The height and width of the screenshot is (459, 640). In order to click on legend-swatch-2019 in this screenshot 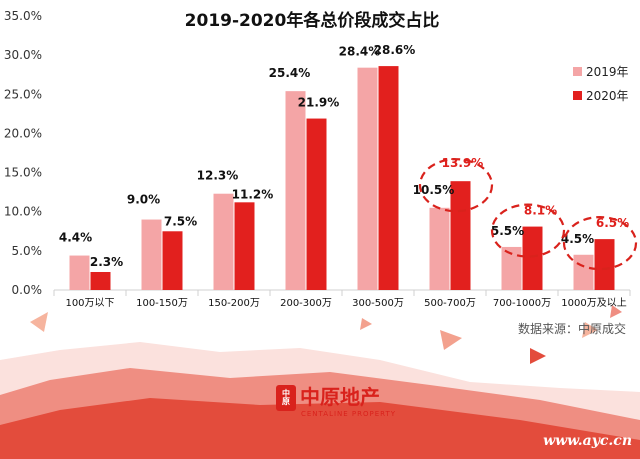, I will do `click(577, 71)`.